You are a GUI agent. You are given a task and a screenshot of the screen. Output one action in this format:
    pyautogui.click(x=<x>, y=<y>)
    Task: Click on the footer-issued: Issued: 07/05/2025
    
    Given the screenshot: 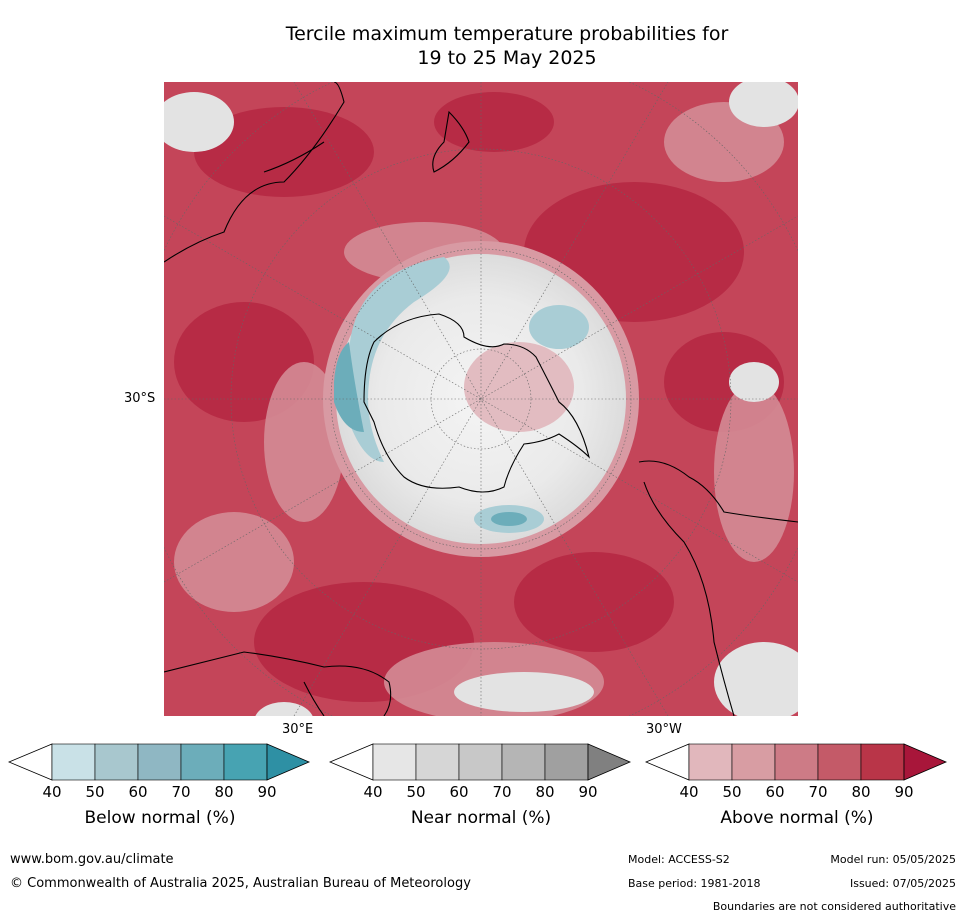 What is the action you would take?
    pyautogui.click(x=902, y=883)
    